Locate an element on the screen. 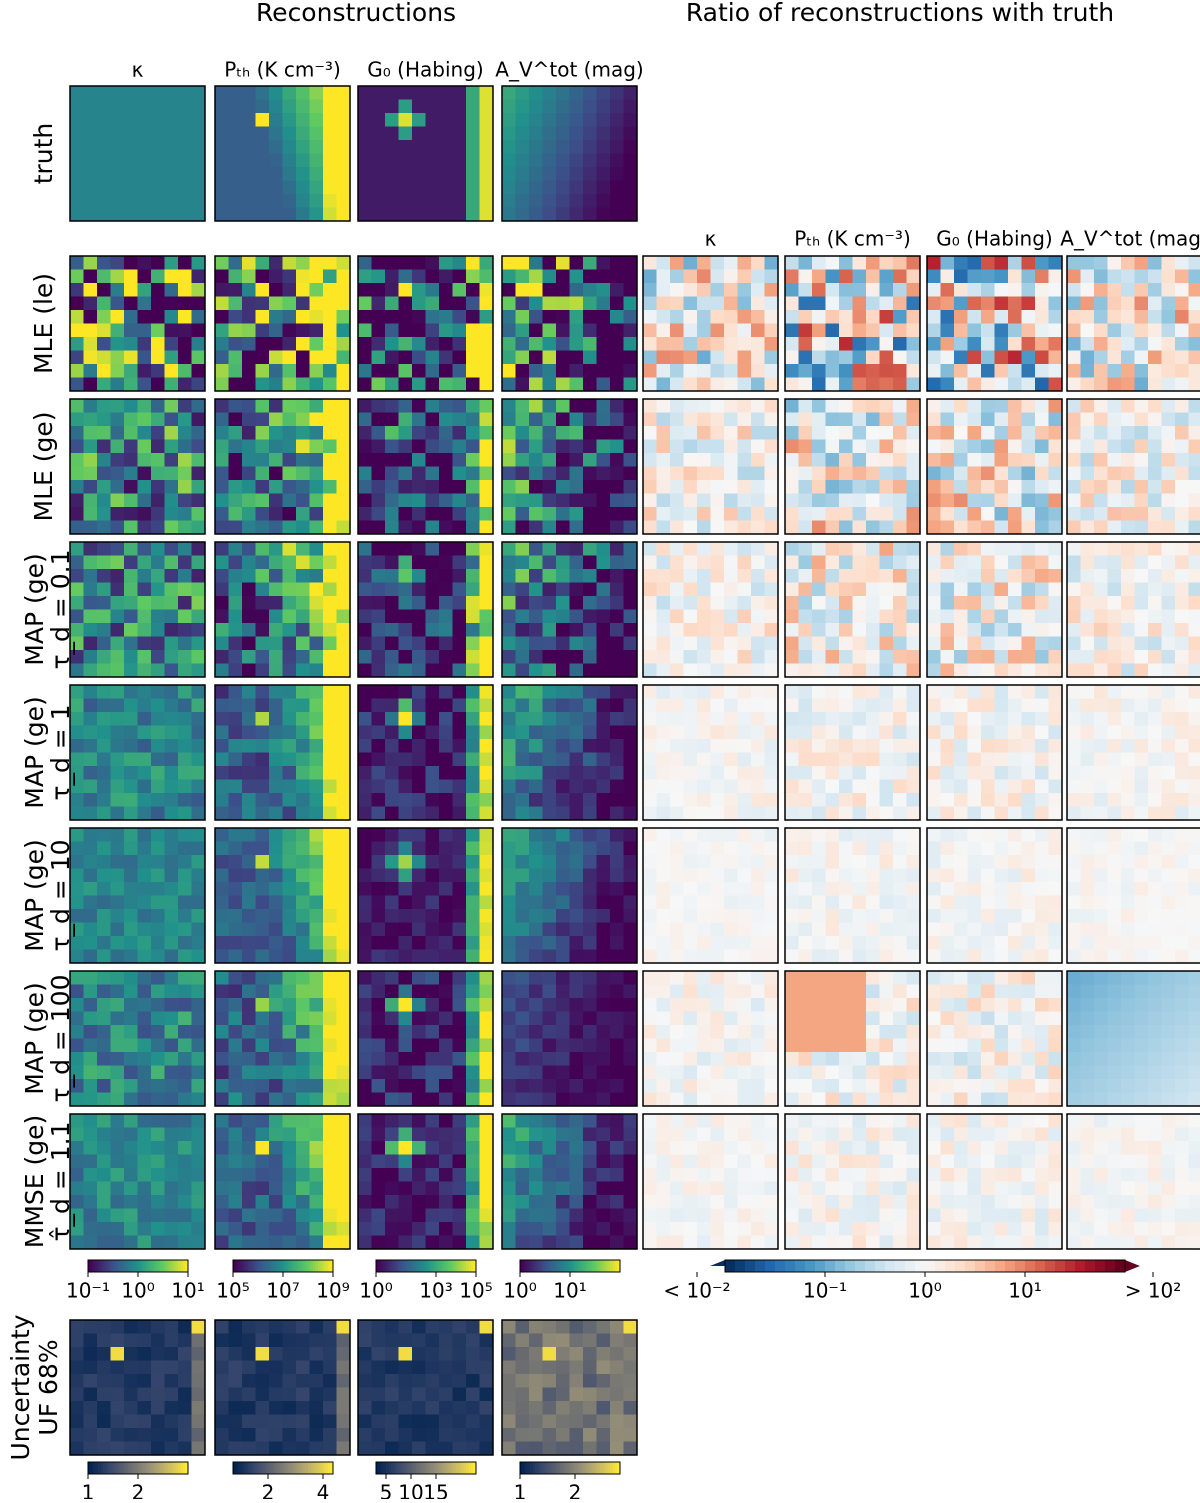 This screenshot has height=1503, width=1200. ratio-heatmap is located at coordinates (853, 610).